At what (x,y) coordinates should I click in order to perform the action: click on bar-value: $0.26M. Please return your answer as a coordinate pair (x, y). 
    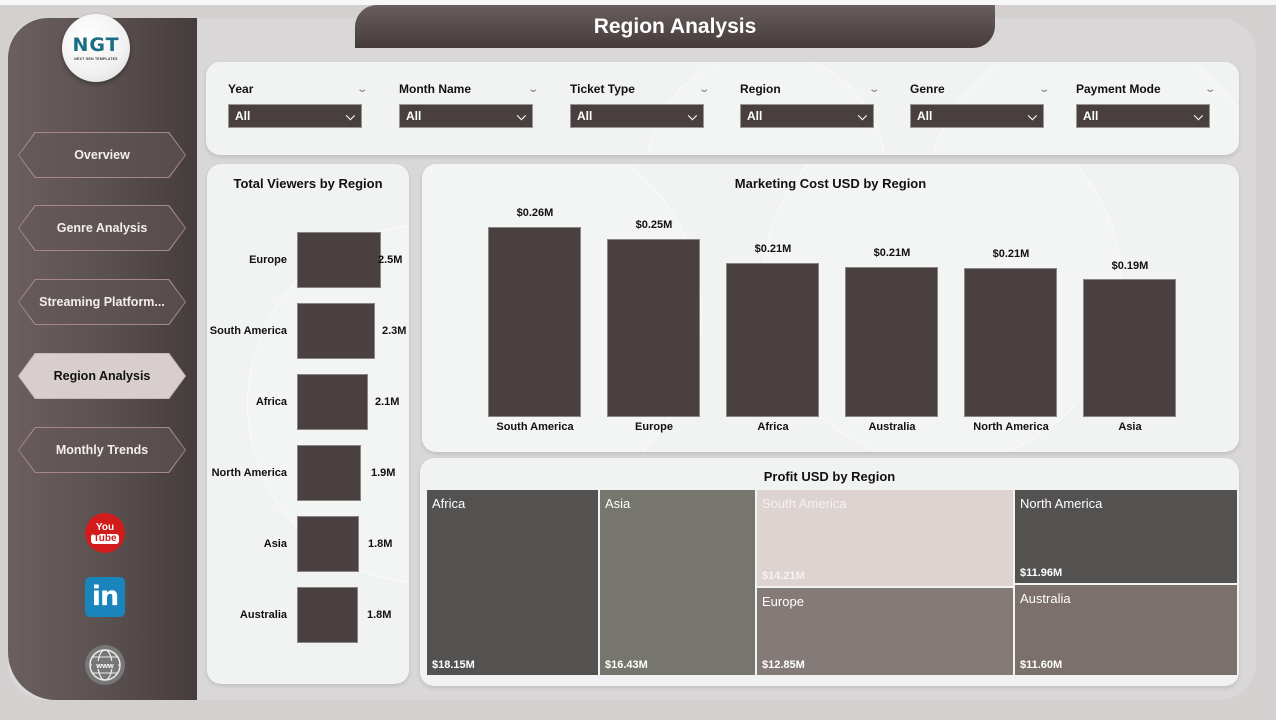
    Looking at the image, I should click on (535, 213).